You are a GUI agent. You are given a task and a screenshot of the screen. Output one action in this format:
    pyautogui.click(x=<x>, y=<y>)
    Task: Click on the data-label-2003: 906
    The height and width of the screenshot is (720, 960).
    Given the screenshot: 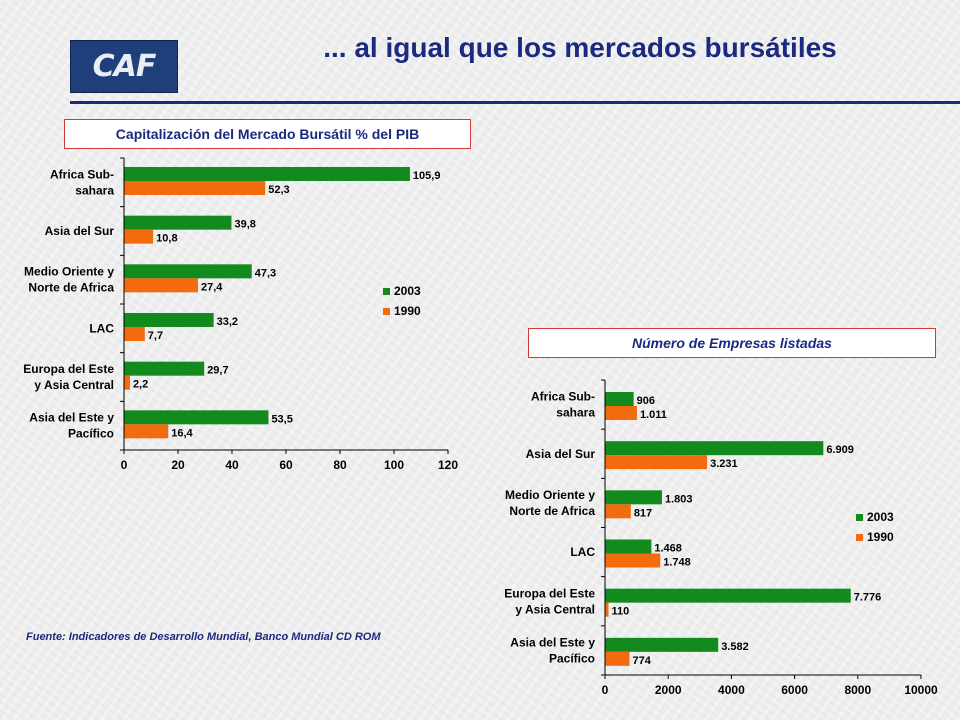 What is the action you would take?
    pyautogui.click(x=646, y=401)
    